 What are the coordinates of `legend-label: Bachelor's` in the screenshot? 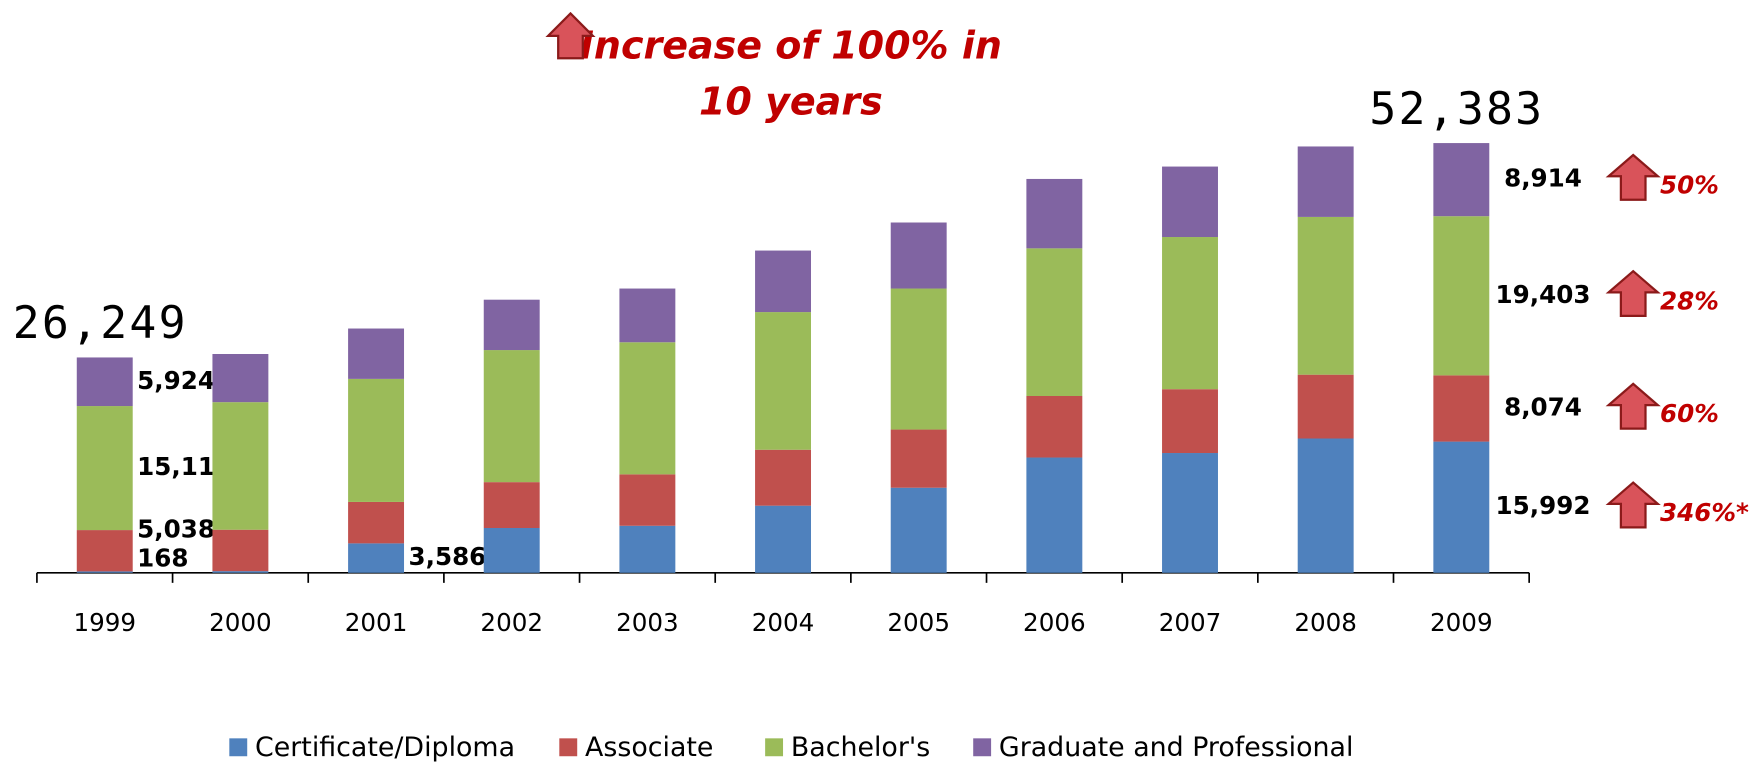 It's located at (860, 747).